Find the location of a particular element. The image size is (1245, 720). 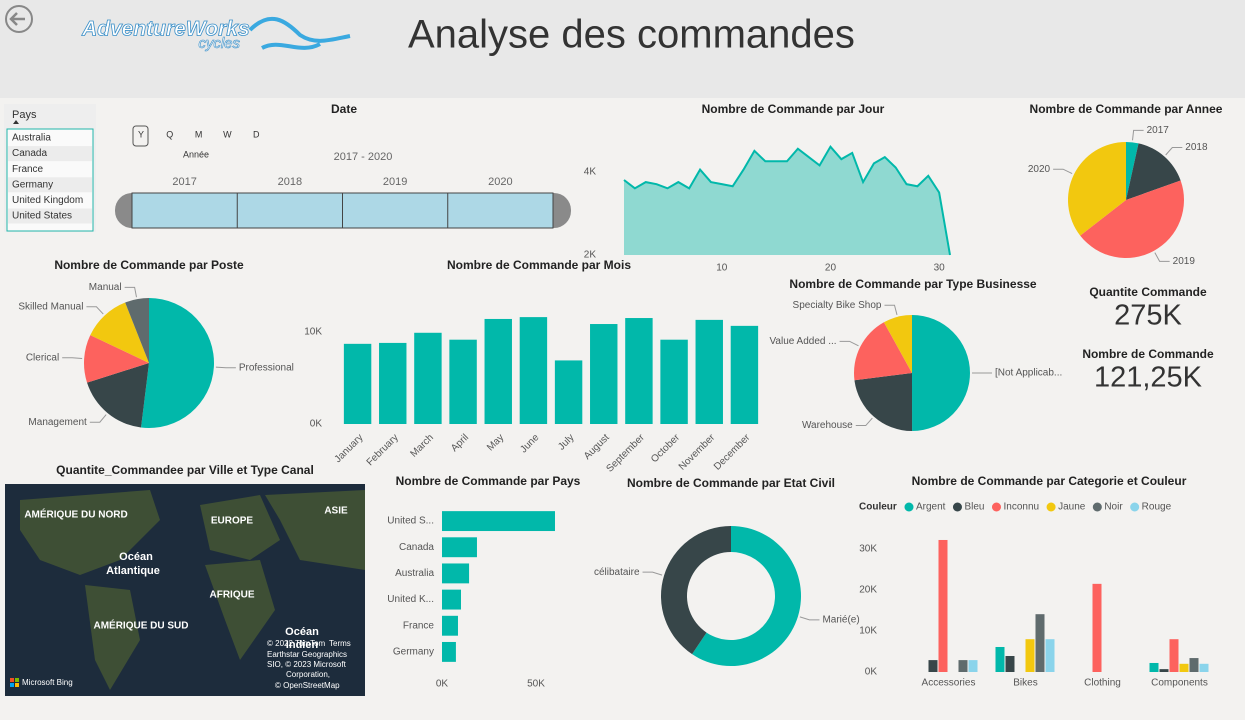

slice-label: Marié(e) is located at coordinates (840, 619).